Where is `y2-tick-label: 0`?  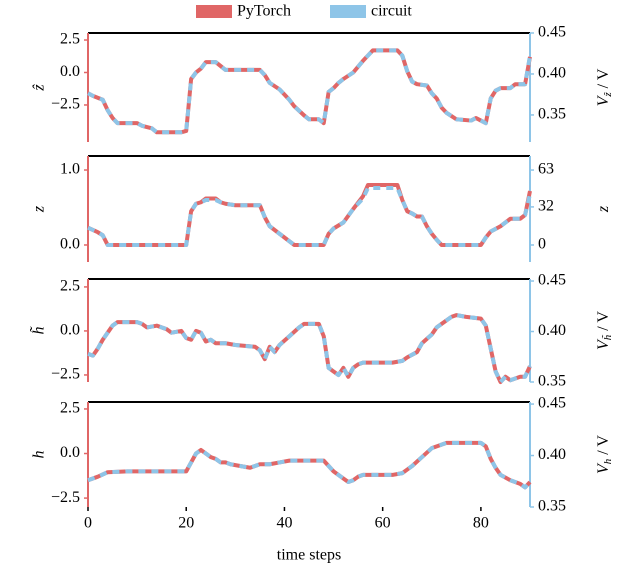
y2-tick-label: 0 is located at coordinates (542, 244).